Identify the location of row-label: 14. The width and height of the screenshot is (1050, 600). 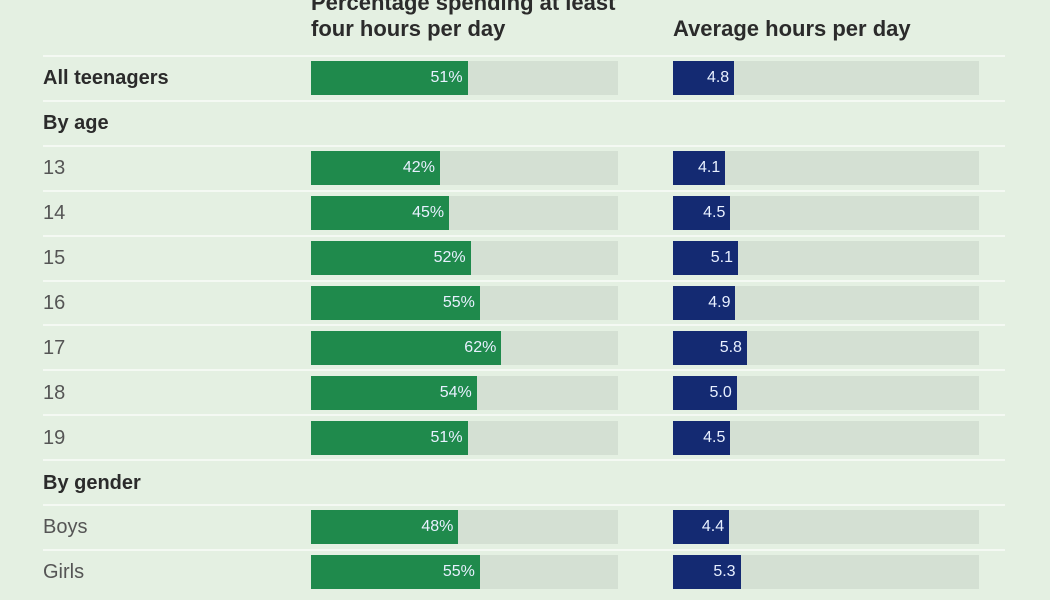
(54, 213).